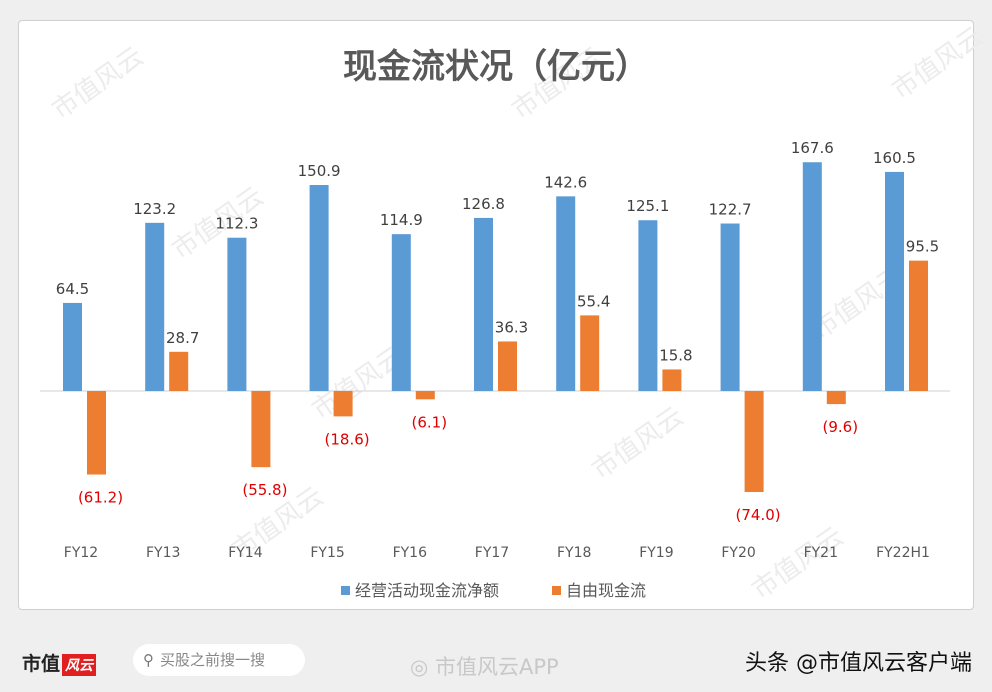  What do you see at coordinates (154, 209) in the screenshot?
I see `data-label: 123.2` at bounding box center [154, 209].